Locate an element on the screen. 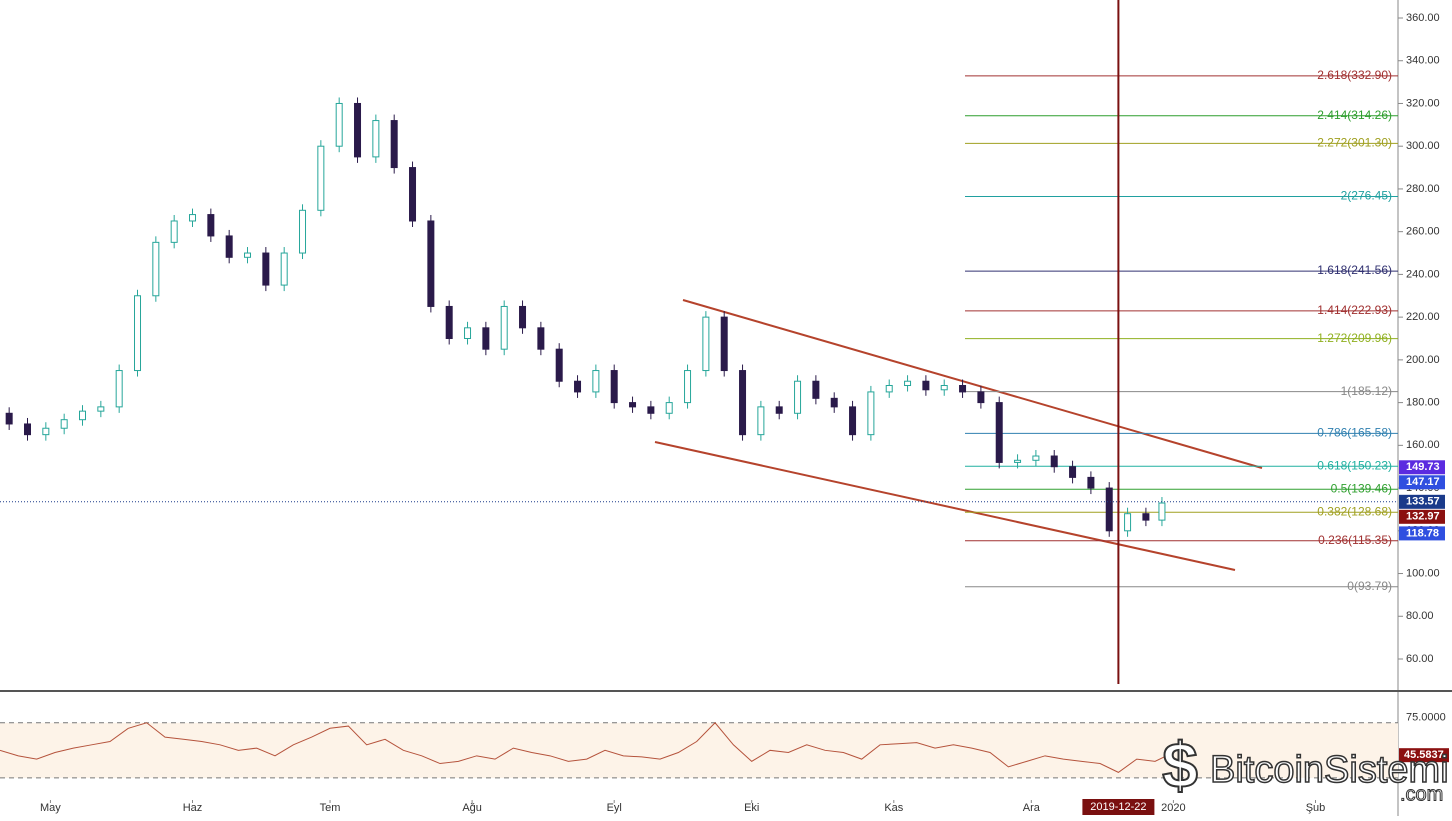  date-badge-label: 2019-12-22 is located at coordinates (1118, 807).